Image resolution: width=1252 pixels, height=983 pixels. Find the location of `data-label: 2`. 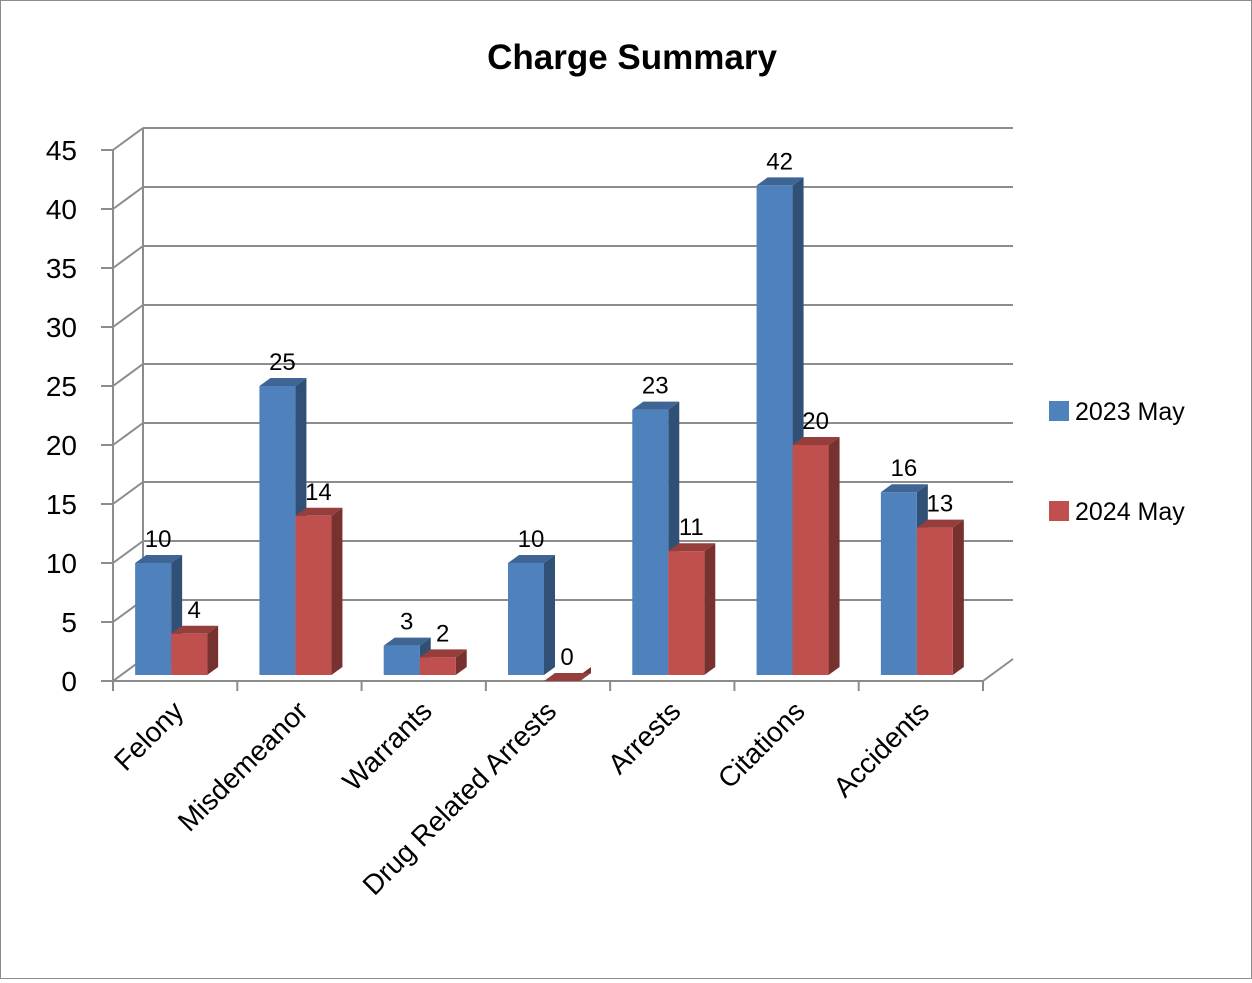

data-label: 2 is located at coordinates (442, 633).